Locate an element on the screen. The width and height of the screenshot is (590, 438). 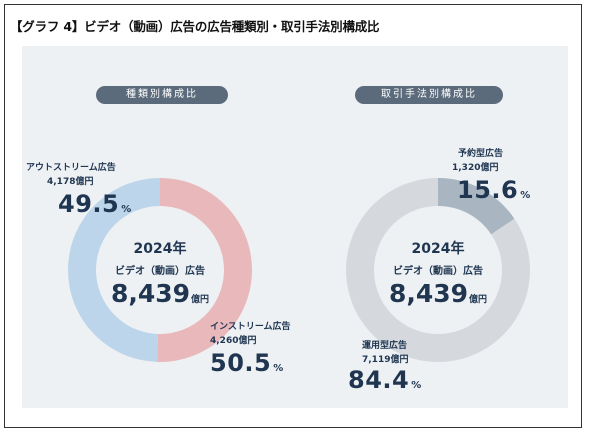
slice-pct-reserved: 15.6% is located at coordinates (494, 190).